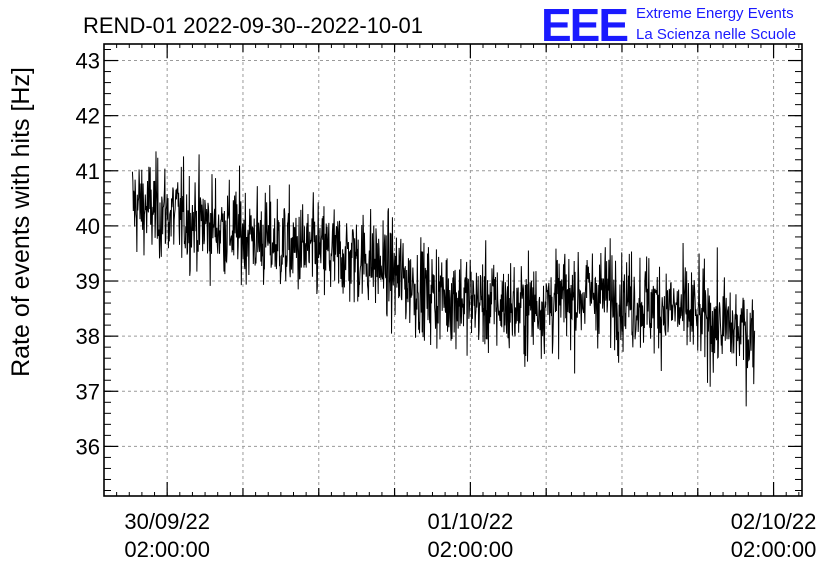  Describe the element at coordinates (167, 549) in the screenshot. I see `x-tick-label-time-0: 02:00:00` at that location.